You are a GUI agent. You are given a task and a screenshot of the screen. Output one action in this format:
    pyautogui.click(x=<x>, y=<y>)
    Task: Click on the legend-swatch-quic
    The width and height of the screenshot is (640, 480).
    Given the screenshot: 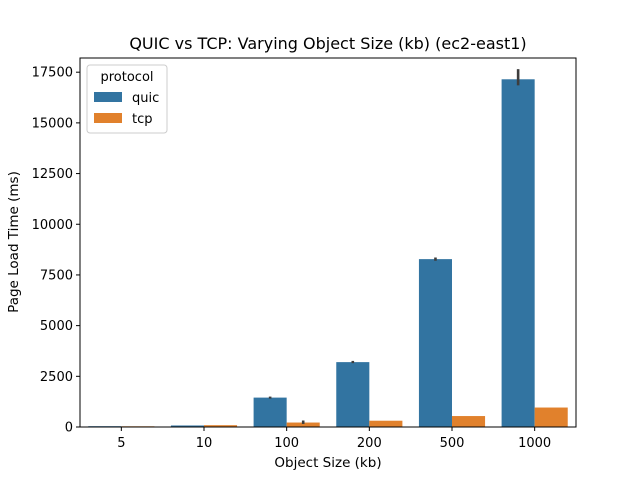 What is the action you would take?
    pyautogui.click(x=108, y=97)
    